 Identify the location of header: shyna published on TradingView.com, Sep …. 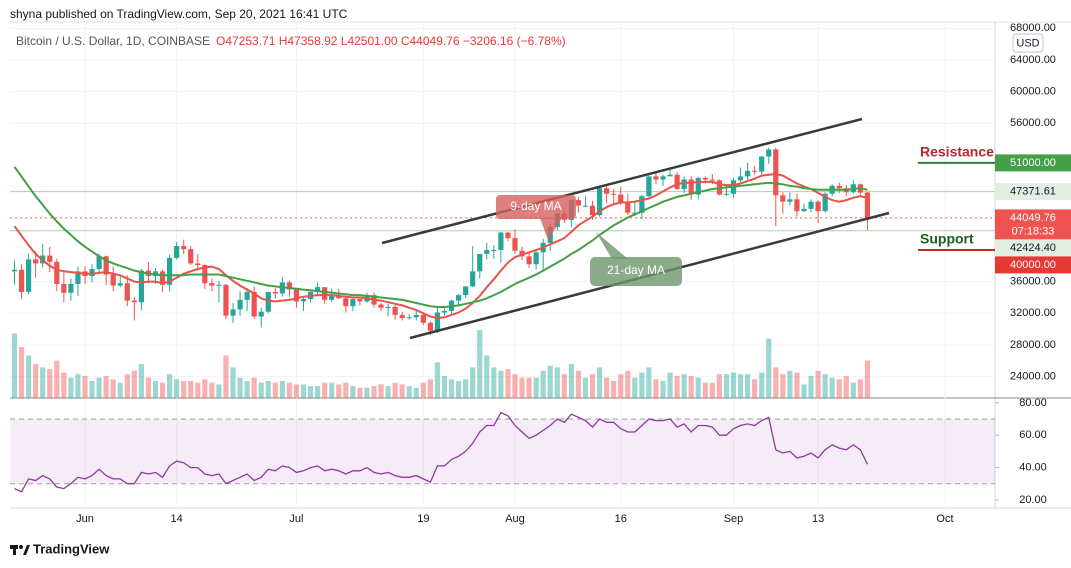
(179, 14).